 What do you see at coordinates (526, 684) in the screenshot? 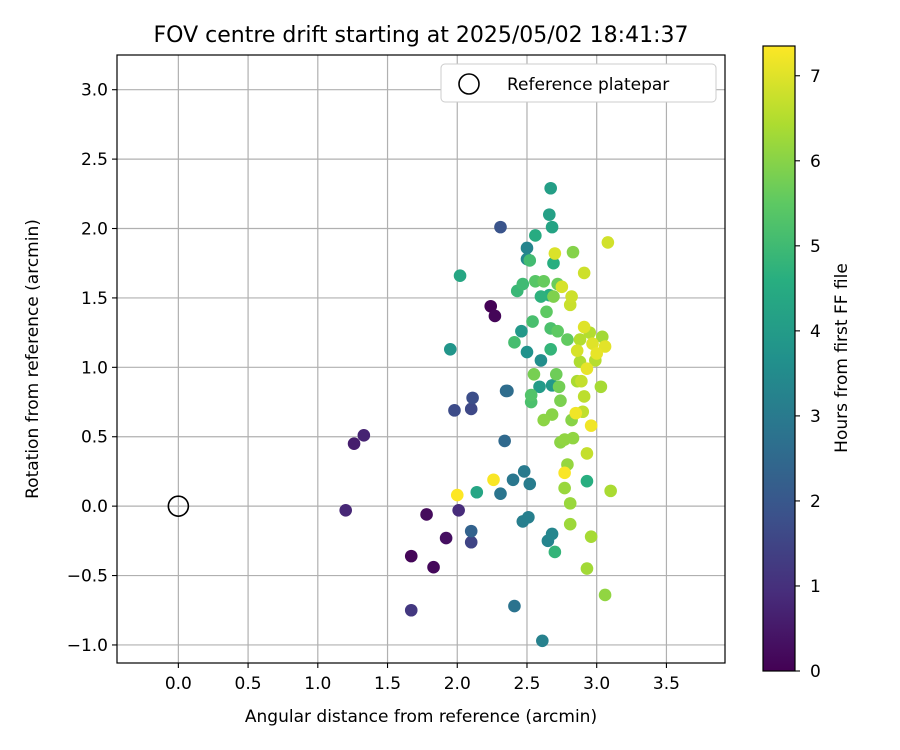
I see `x-tick-label: 2.5` at bounding box center [526, 684].